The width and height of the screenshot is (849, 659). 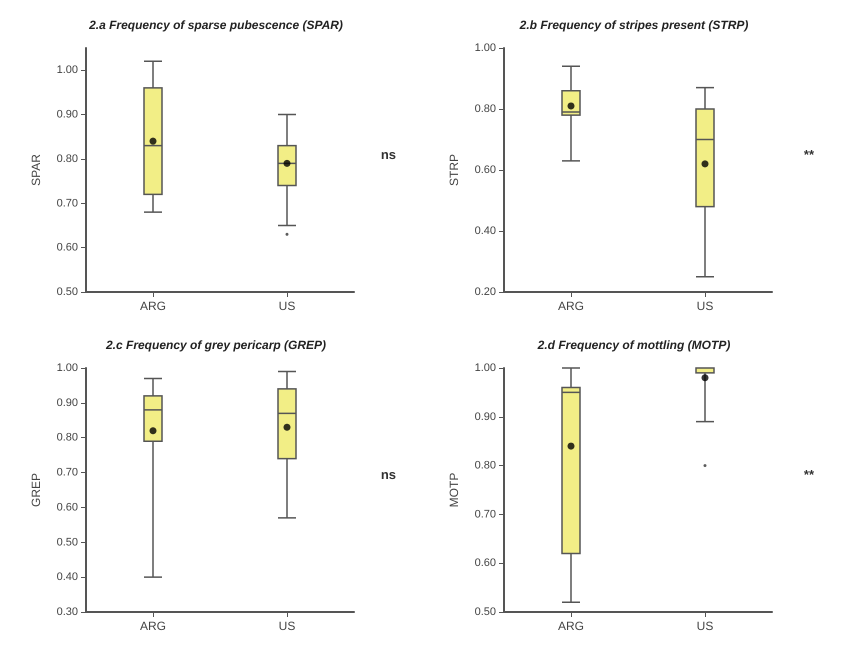 What do you see at coordinates (454, 170) in the screenshot?
I see `y-axis-title: STRP` at bounding box center [454, 170].